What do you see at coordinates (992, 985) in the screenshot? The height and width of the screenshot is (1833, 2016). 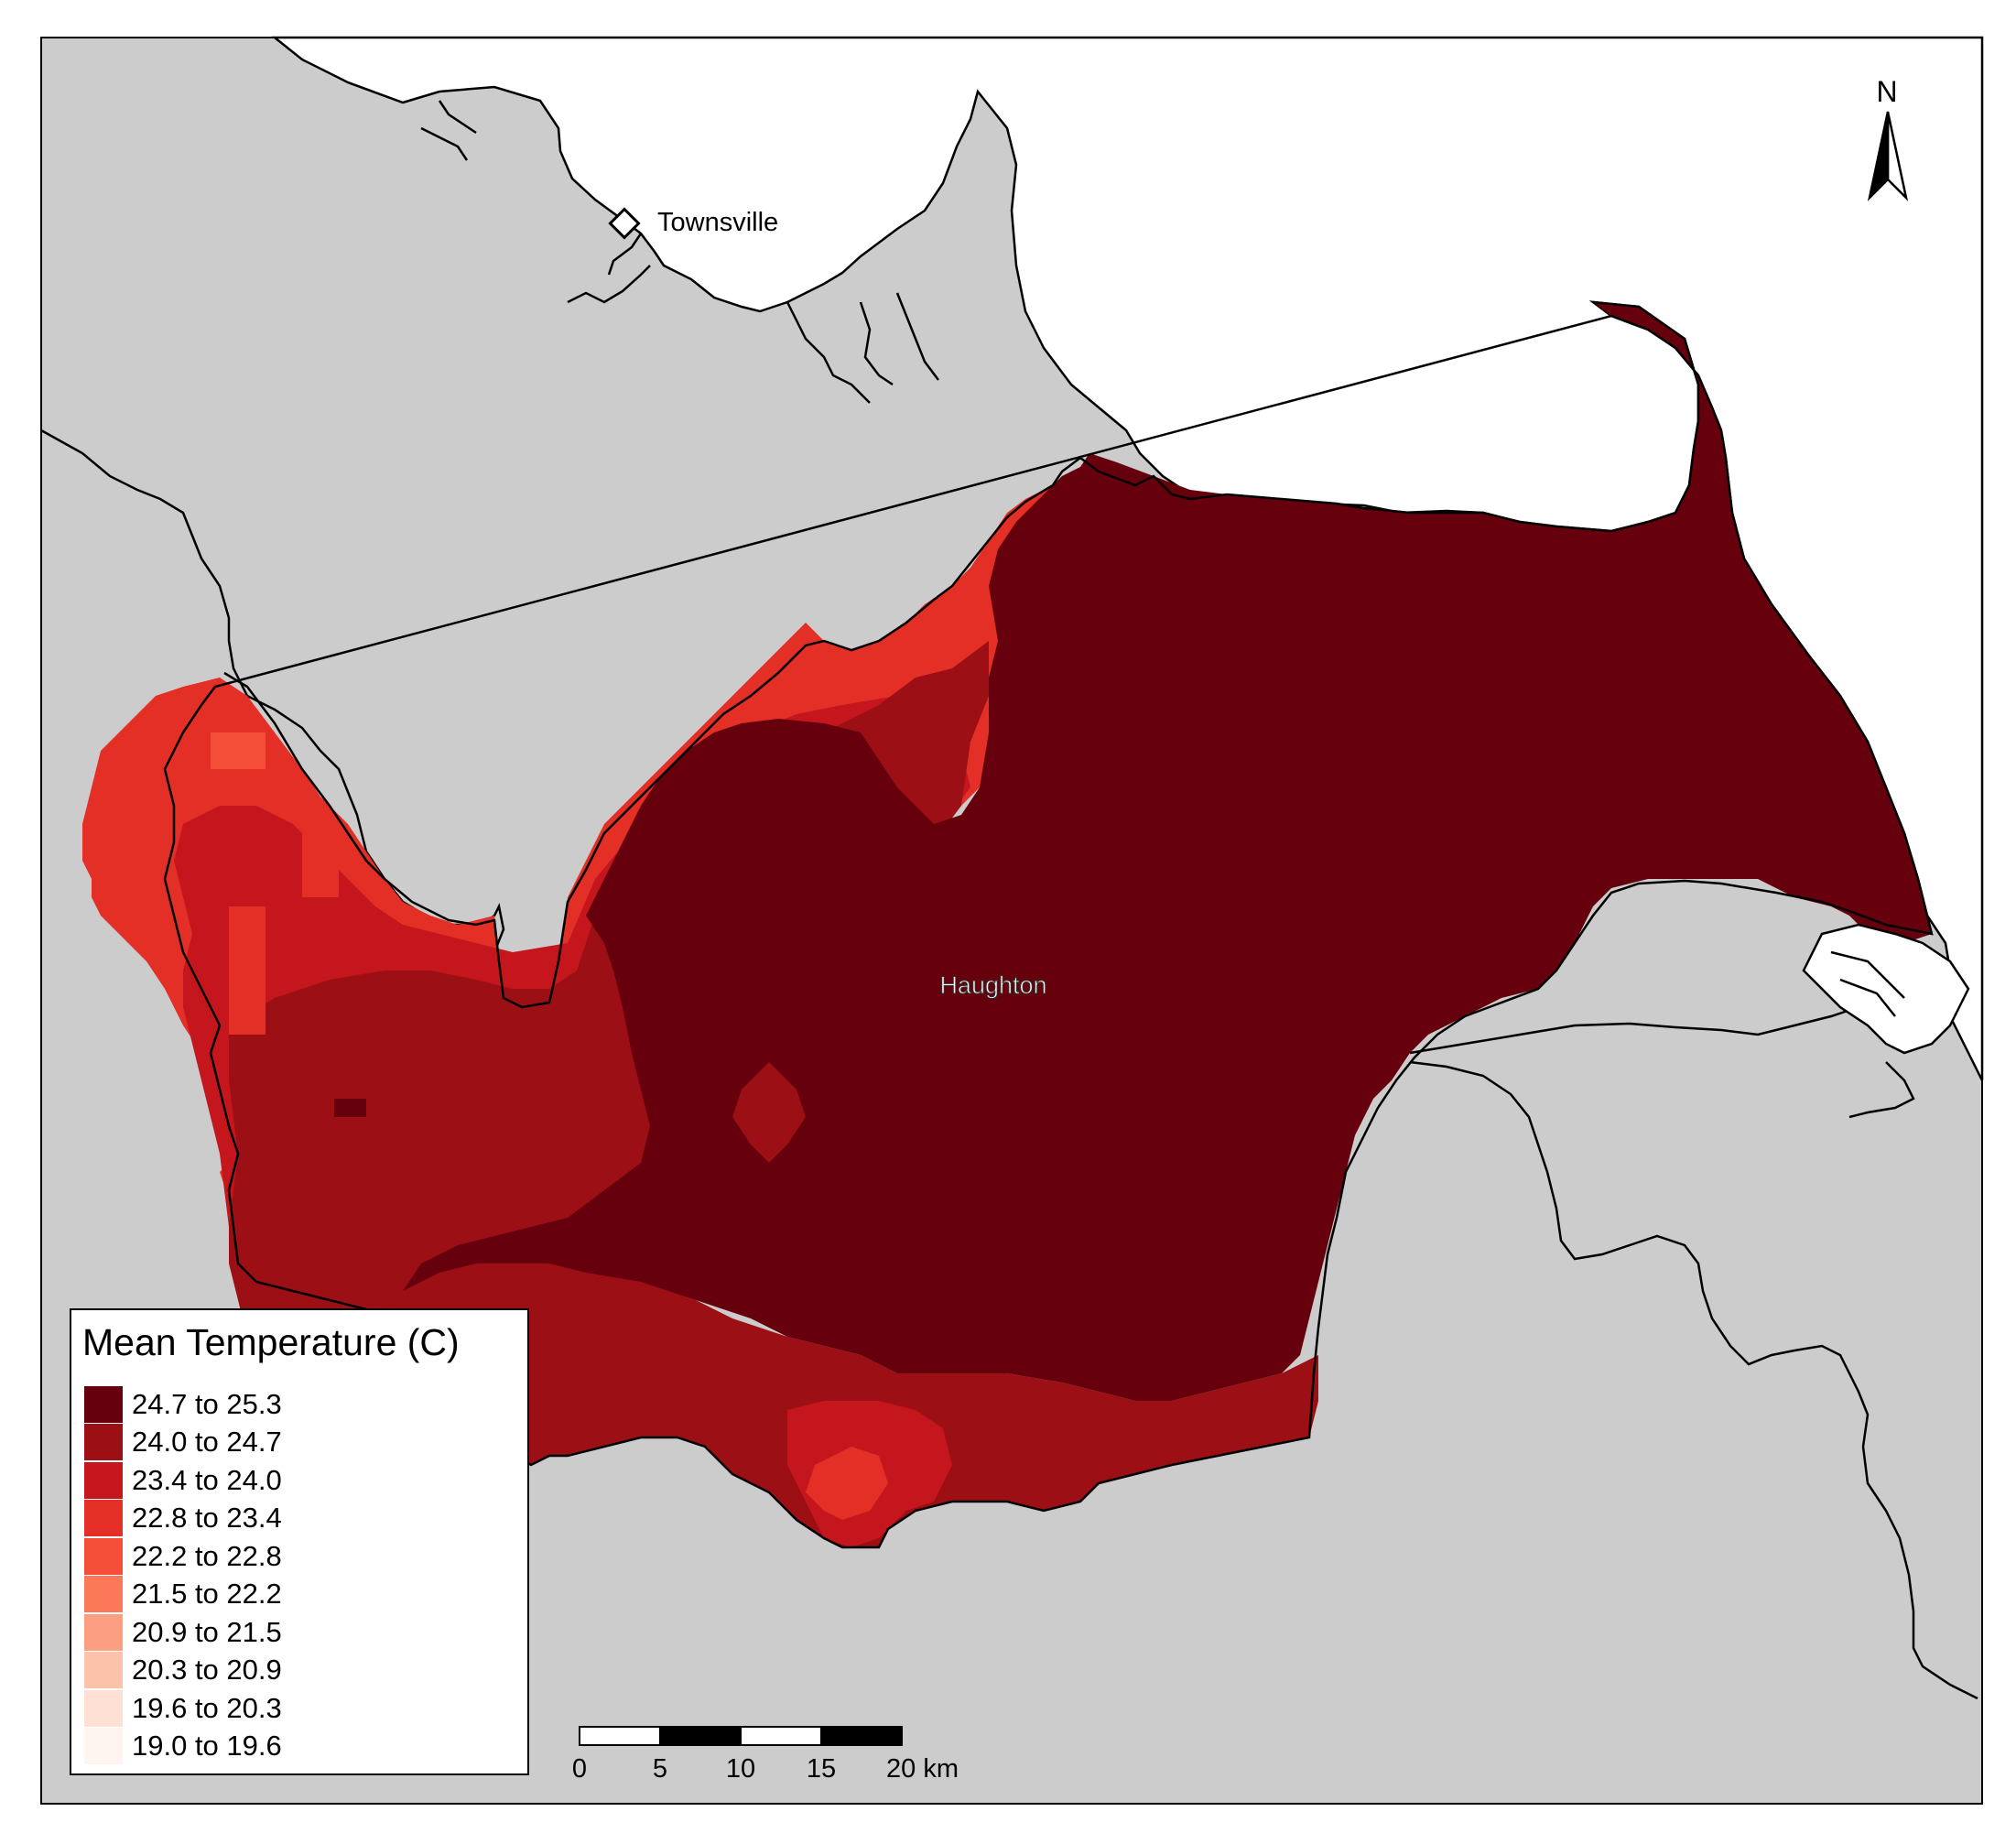 I see `region-label: Haughton` at bounding box center [992, 985].